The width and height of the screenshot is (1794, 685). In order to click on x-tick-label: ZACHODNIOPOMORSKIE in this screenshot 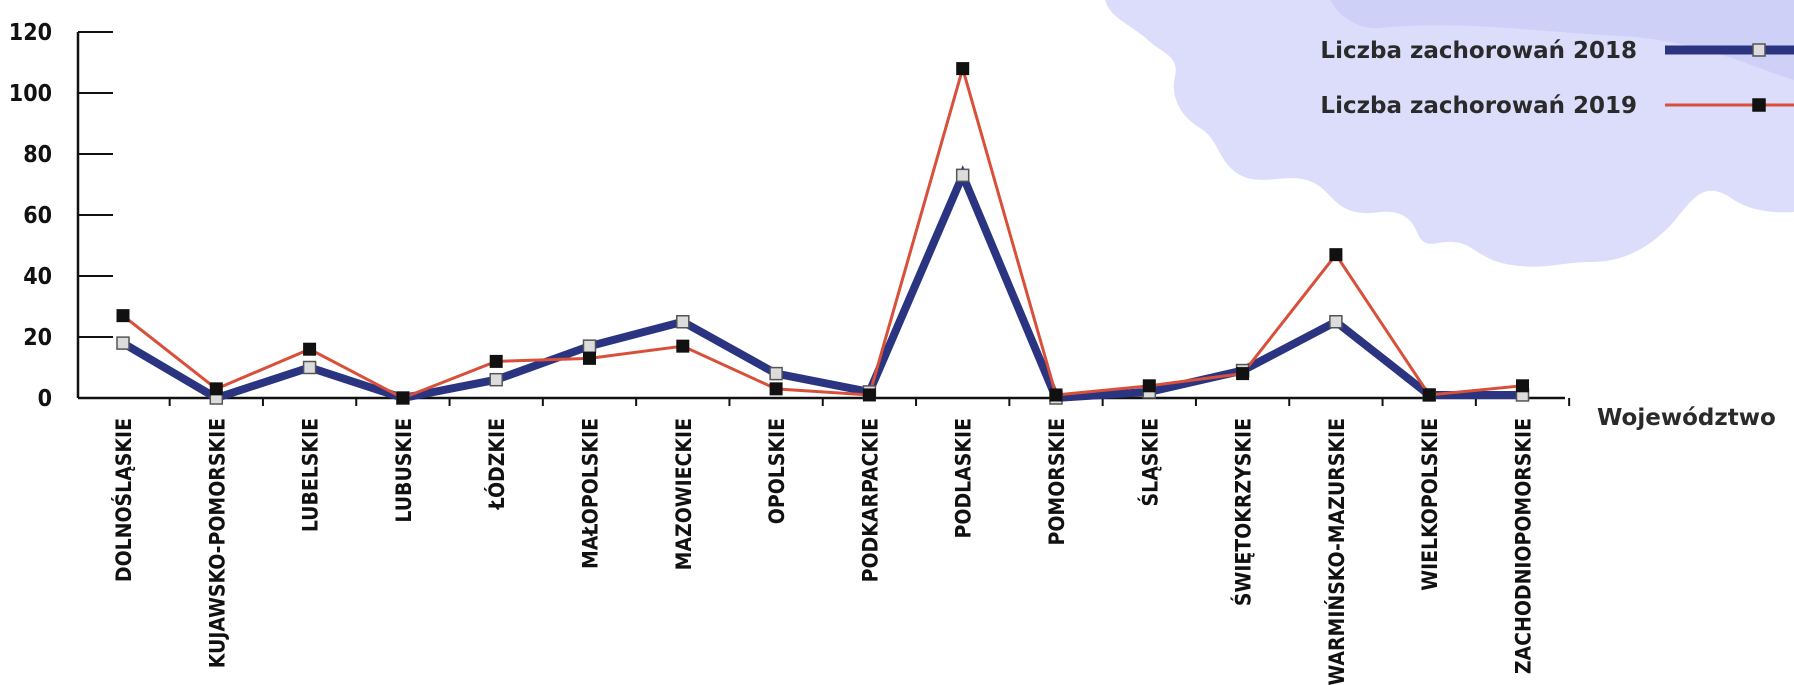, I will do `click(1524, 546)`.